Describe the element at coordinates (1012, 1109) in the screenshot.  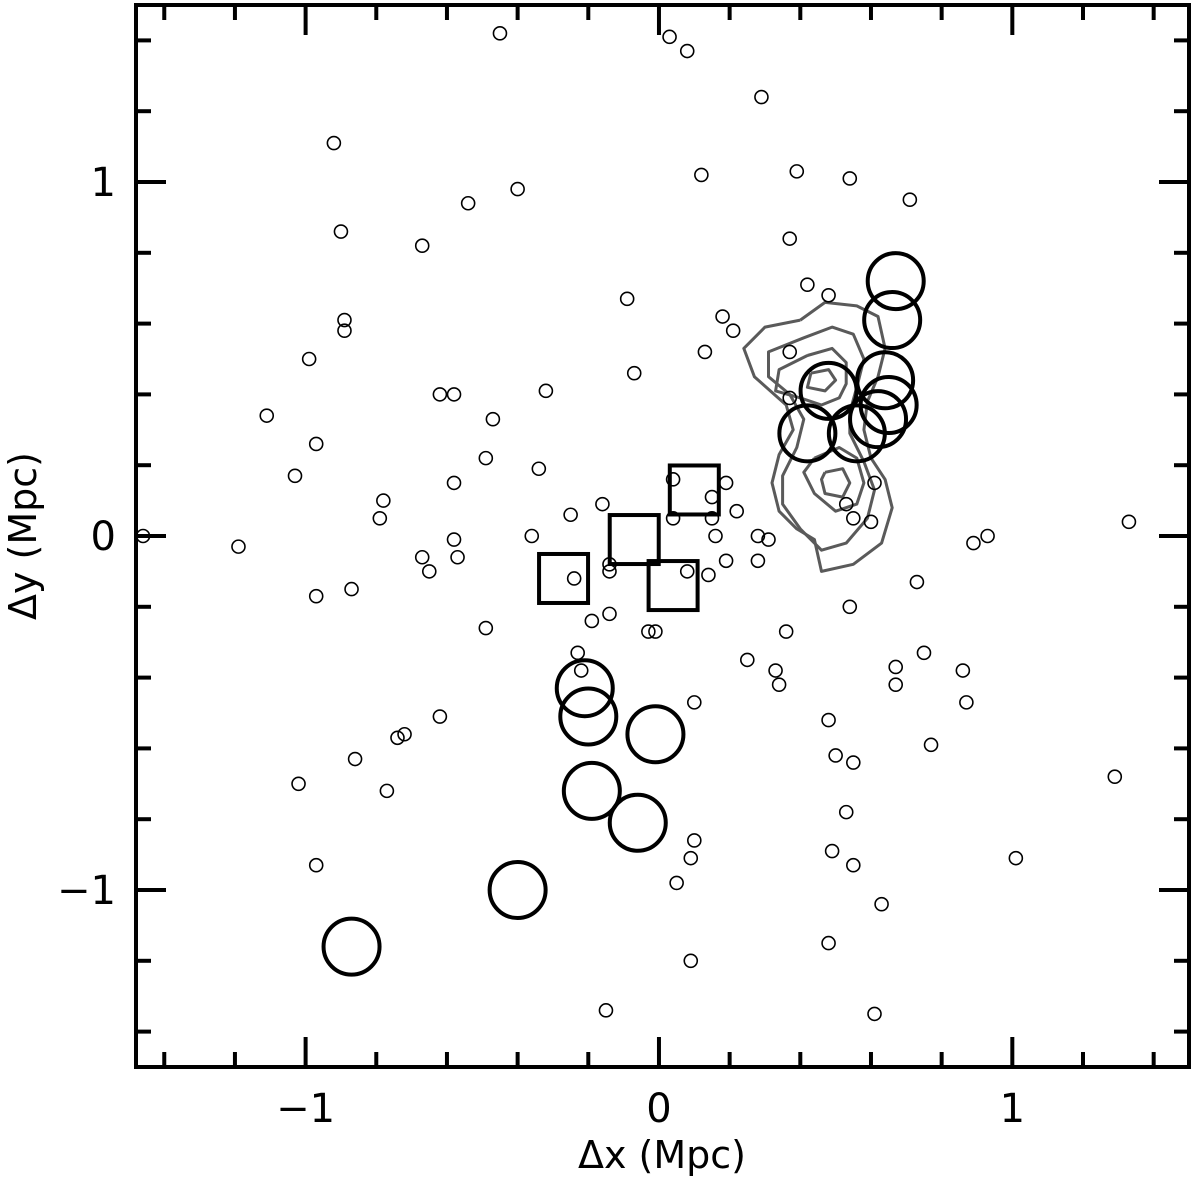
I see `x-tick-label: 1` at that location.